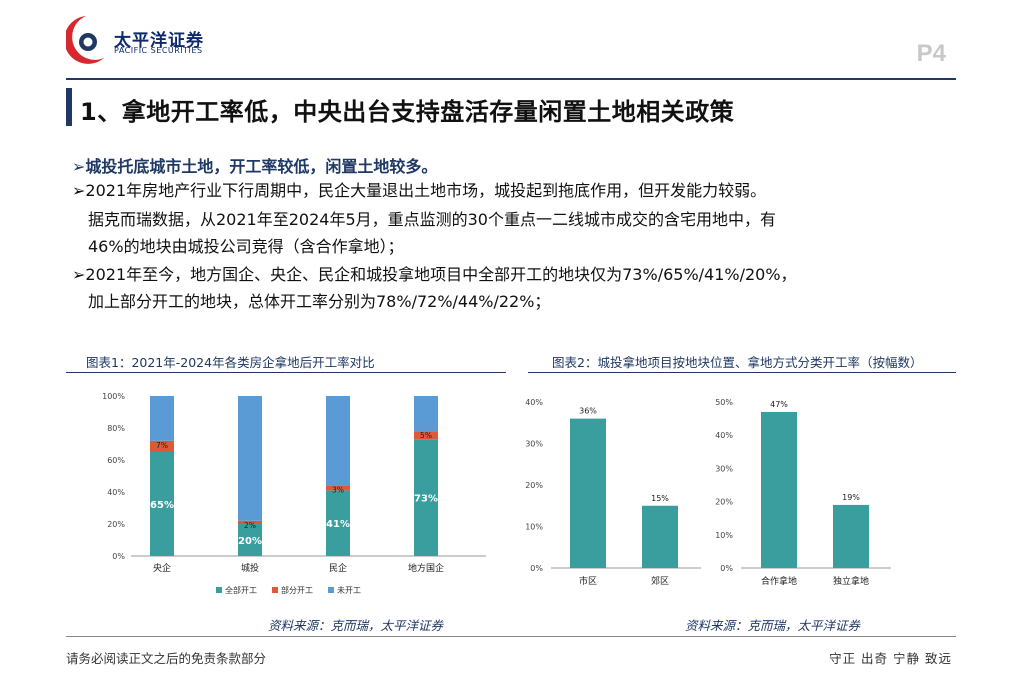 The height and width of the screenshot is (686, 1024). Describe the element at coordinates (803, 492) in the screenshot. I see `method-bar-chart: 0% 10% 20% 30% 40% 50% 47% 合作拿地 19% 独立拿地` at that location.